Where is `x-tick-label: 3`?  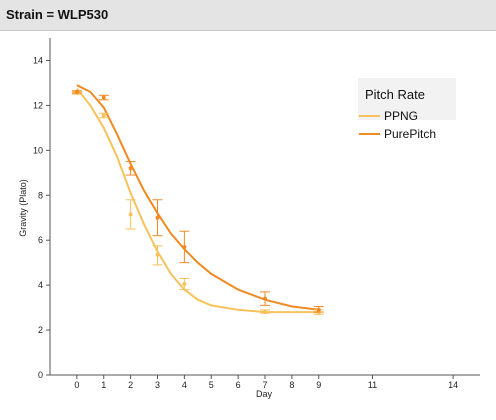
x-tick-label: 3 is located at coordinates (157, 385).